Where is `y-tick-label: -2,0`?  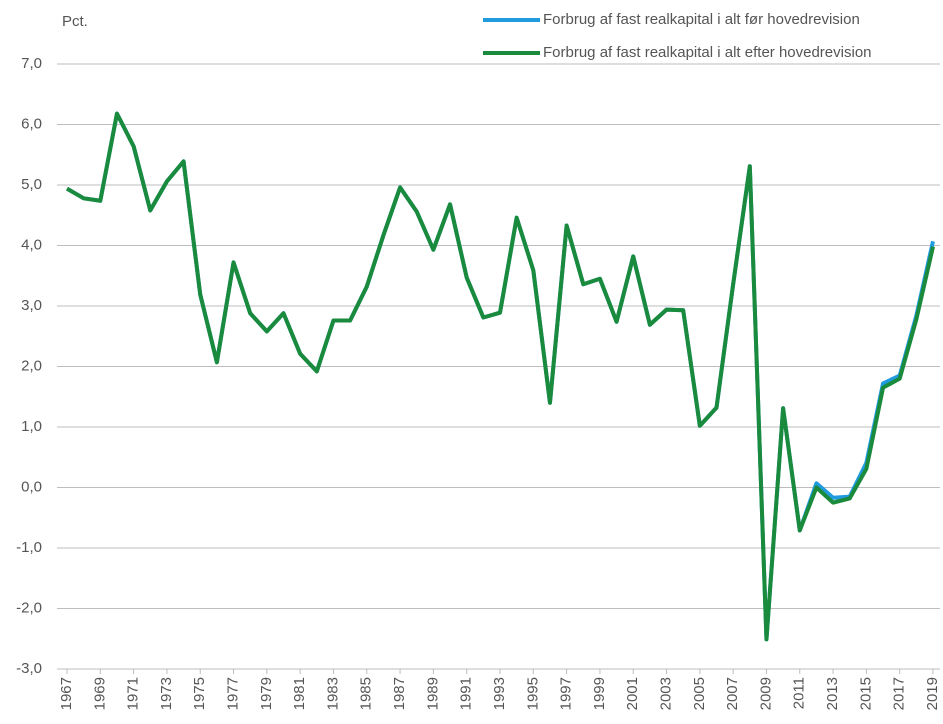 y-tick-label: -2,0 is located at coordinates (29, 607).